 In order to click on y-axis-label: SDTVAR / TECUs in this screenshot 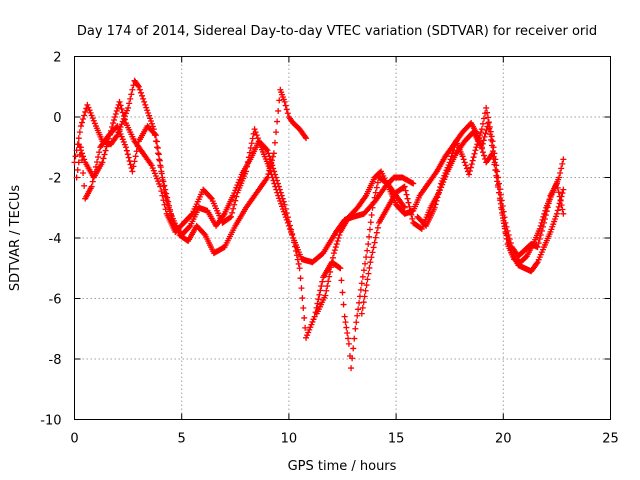, I will do `click(15, 238)`.